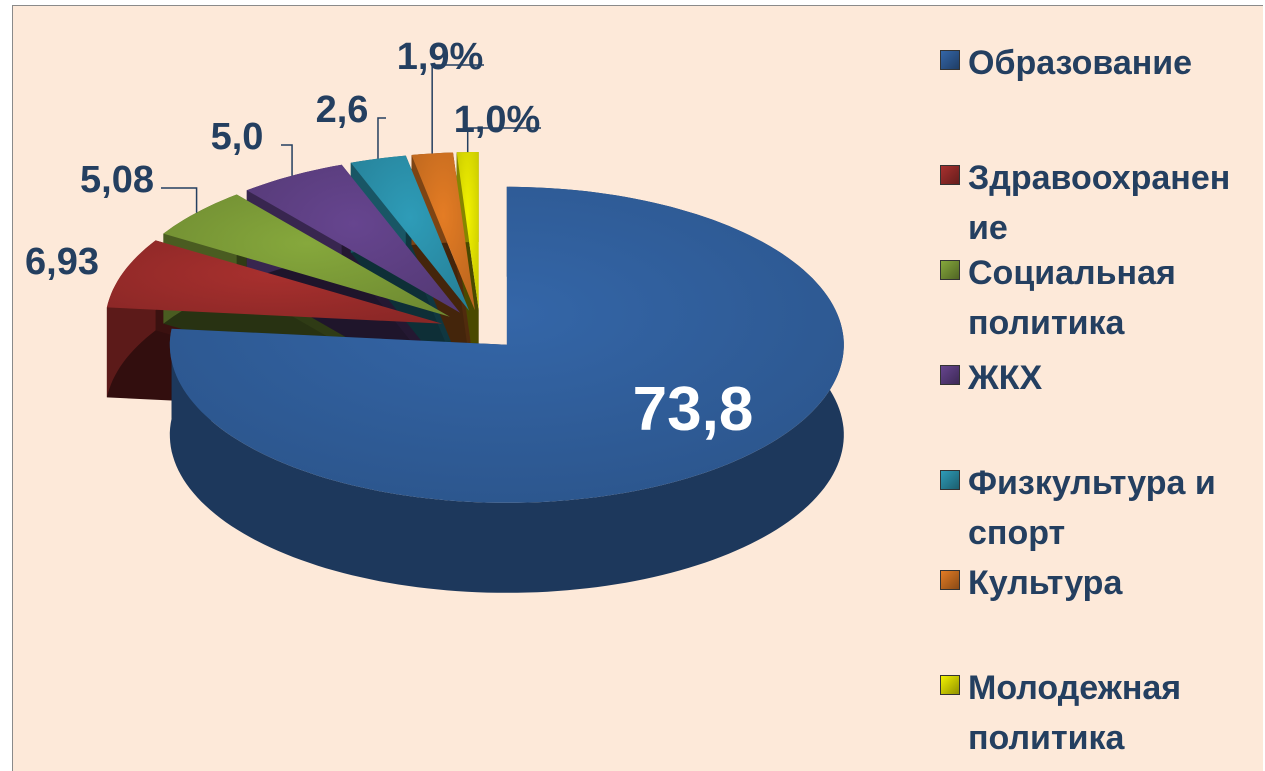  What do you see at coordinates (342, 110) in the screenshot?
I see `data-label: 2,6` at bounding box center [342, 110].